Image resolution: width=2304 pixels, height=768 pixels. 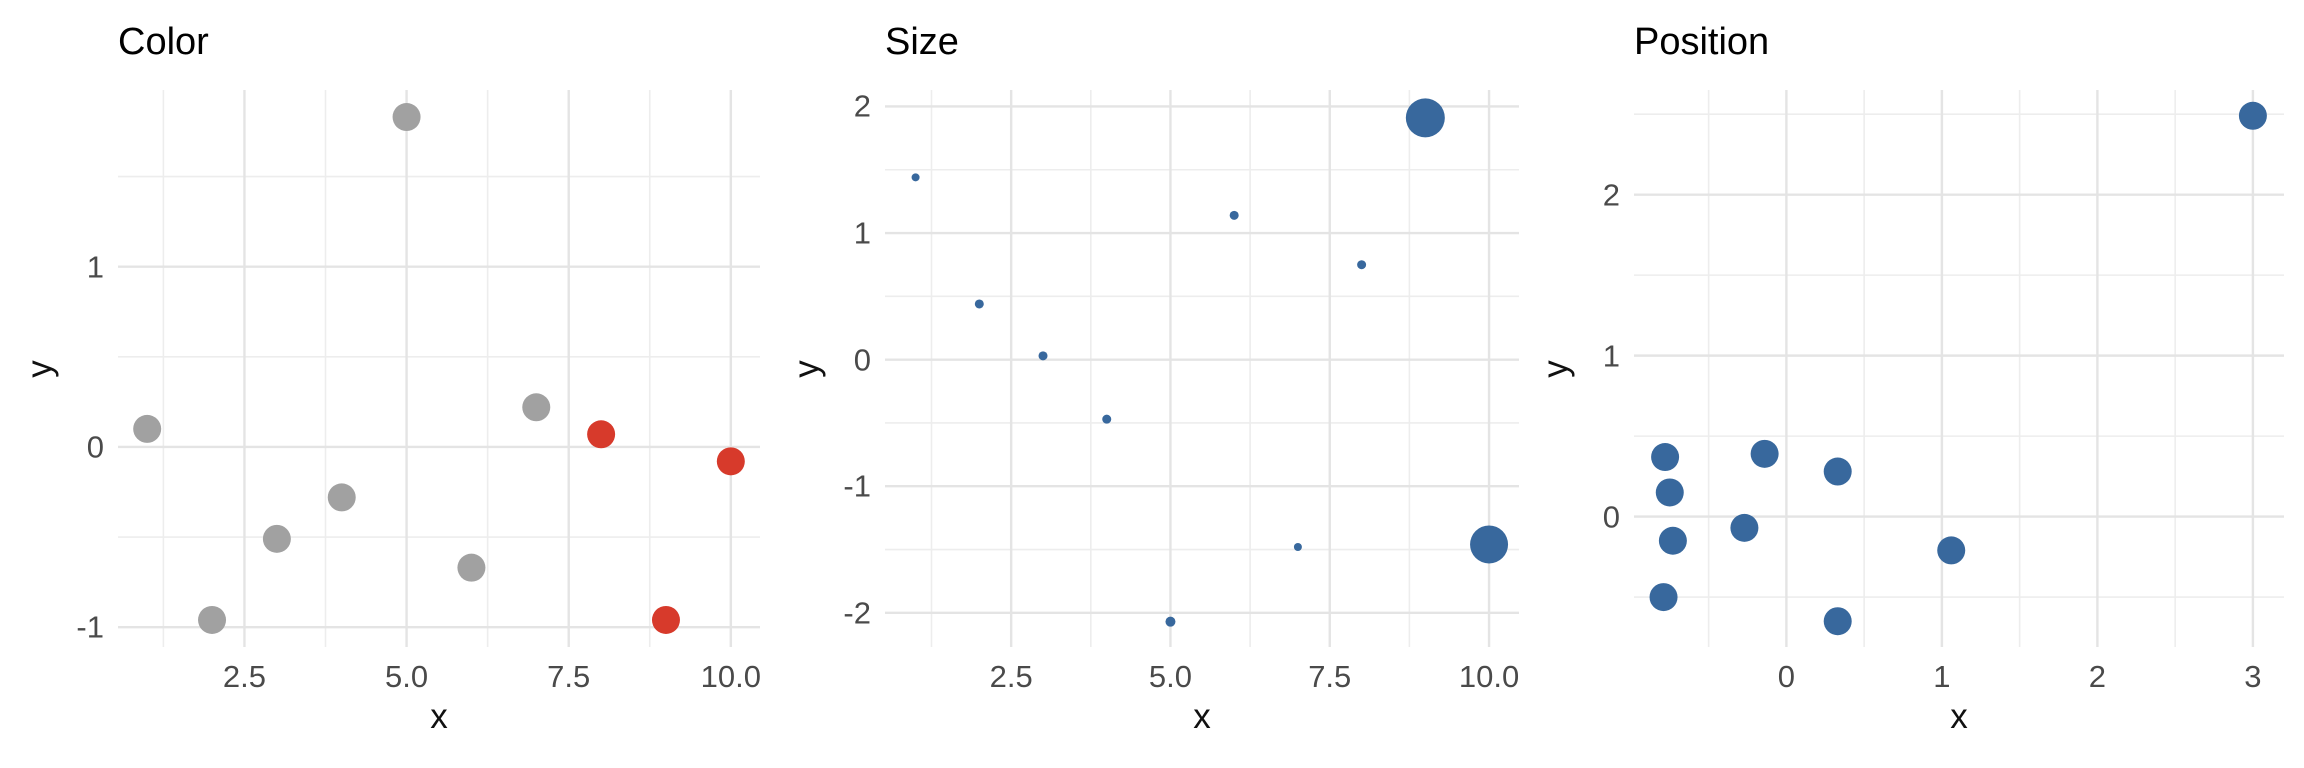 What do you see at coordinates (2253, 676) in the screenshot?
I see `x-tick-label: 3` at bounding box center [2253, 676].